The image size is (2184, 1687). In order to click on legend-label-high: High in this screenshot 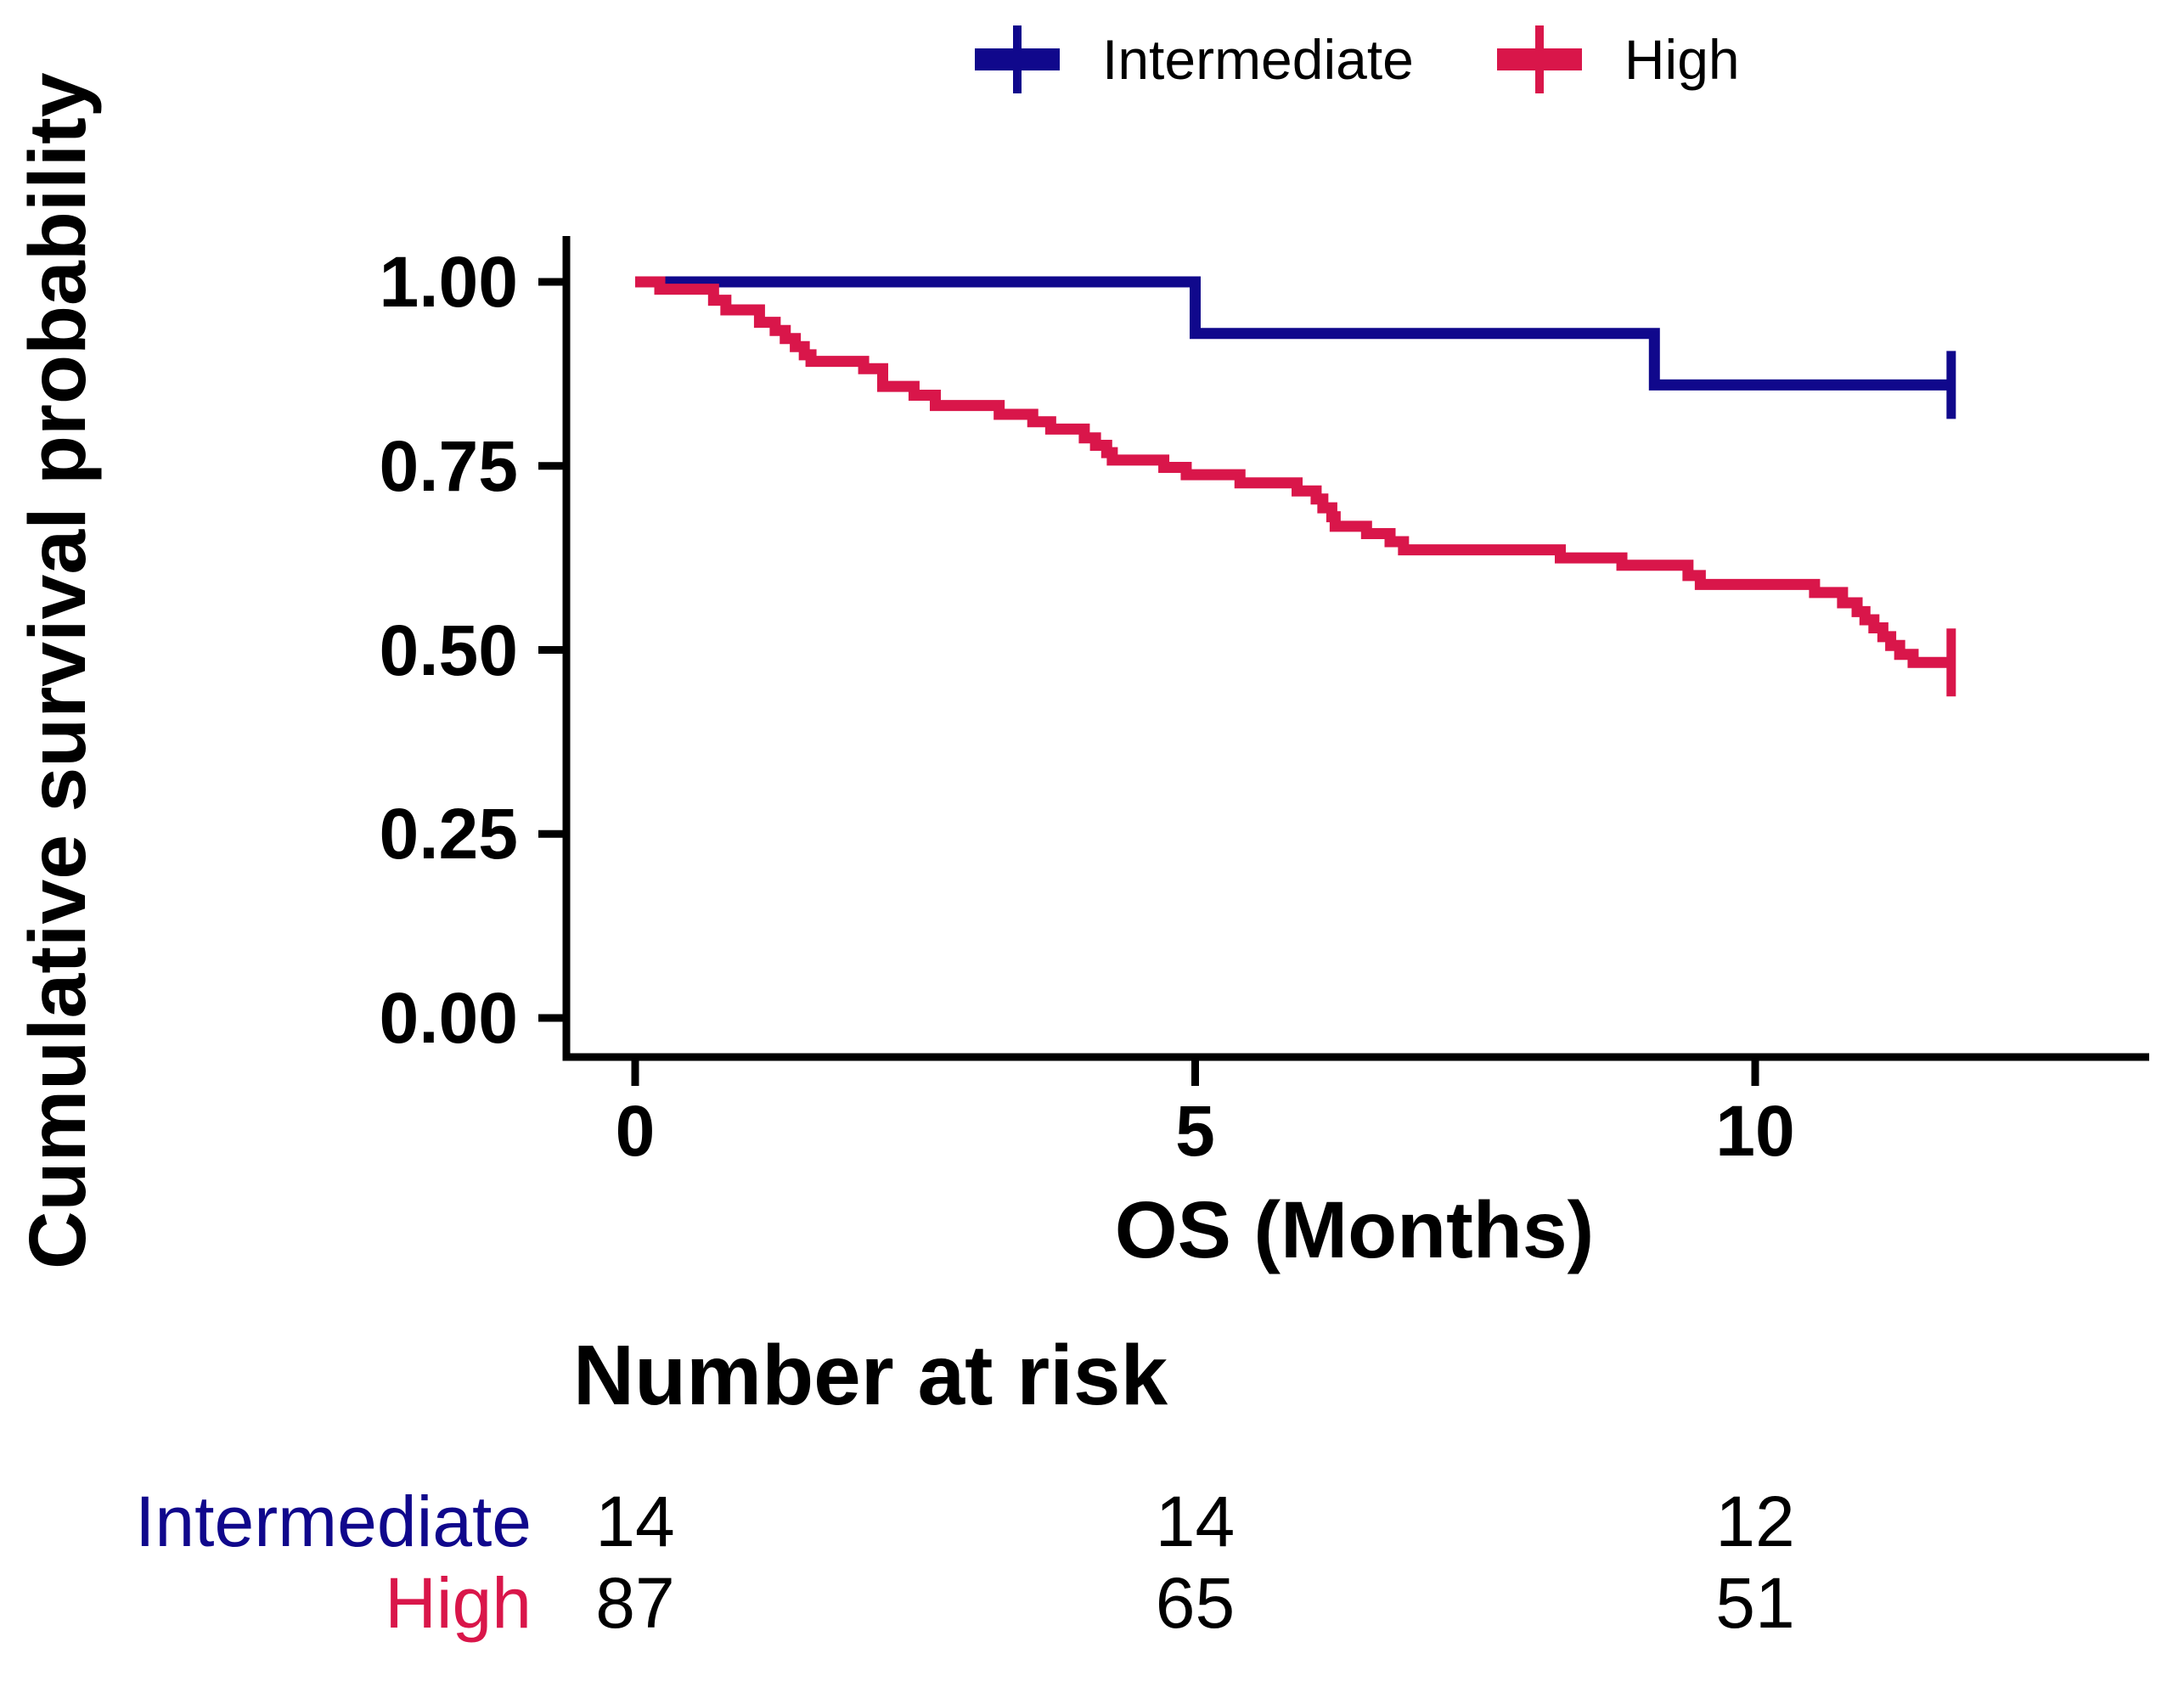, I will do `click(1682, 59)`.